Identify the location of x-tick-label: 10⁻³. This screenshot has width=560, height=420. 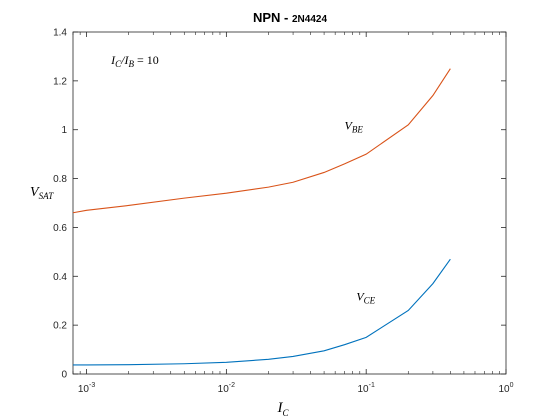
(86, 388).